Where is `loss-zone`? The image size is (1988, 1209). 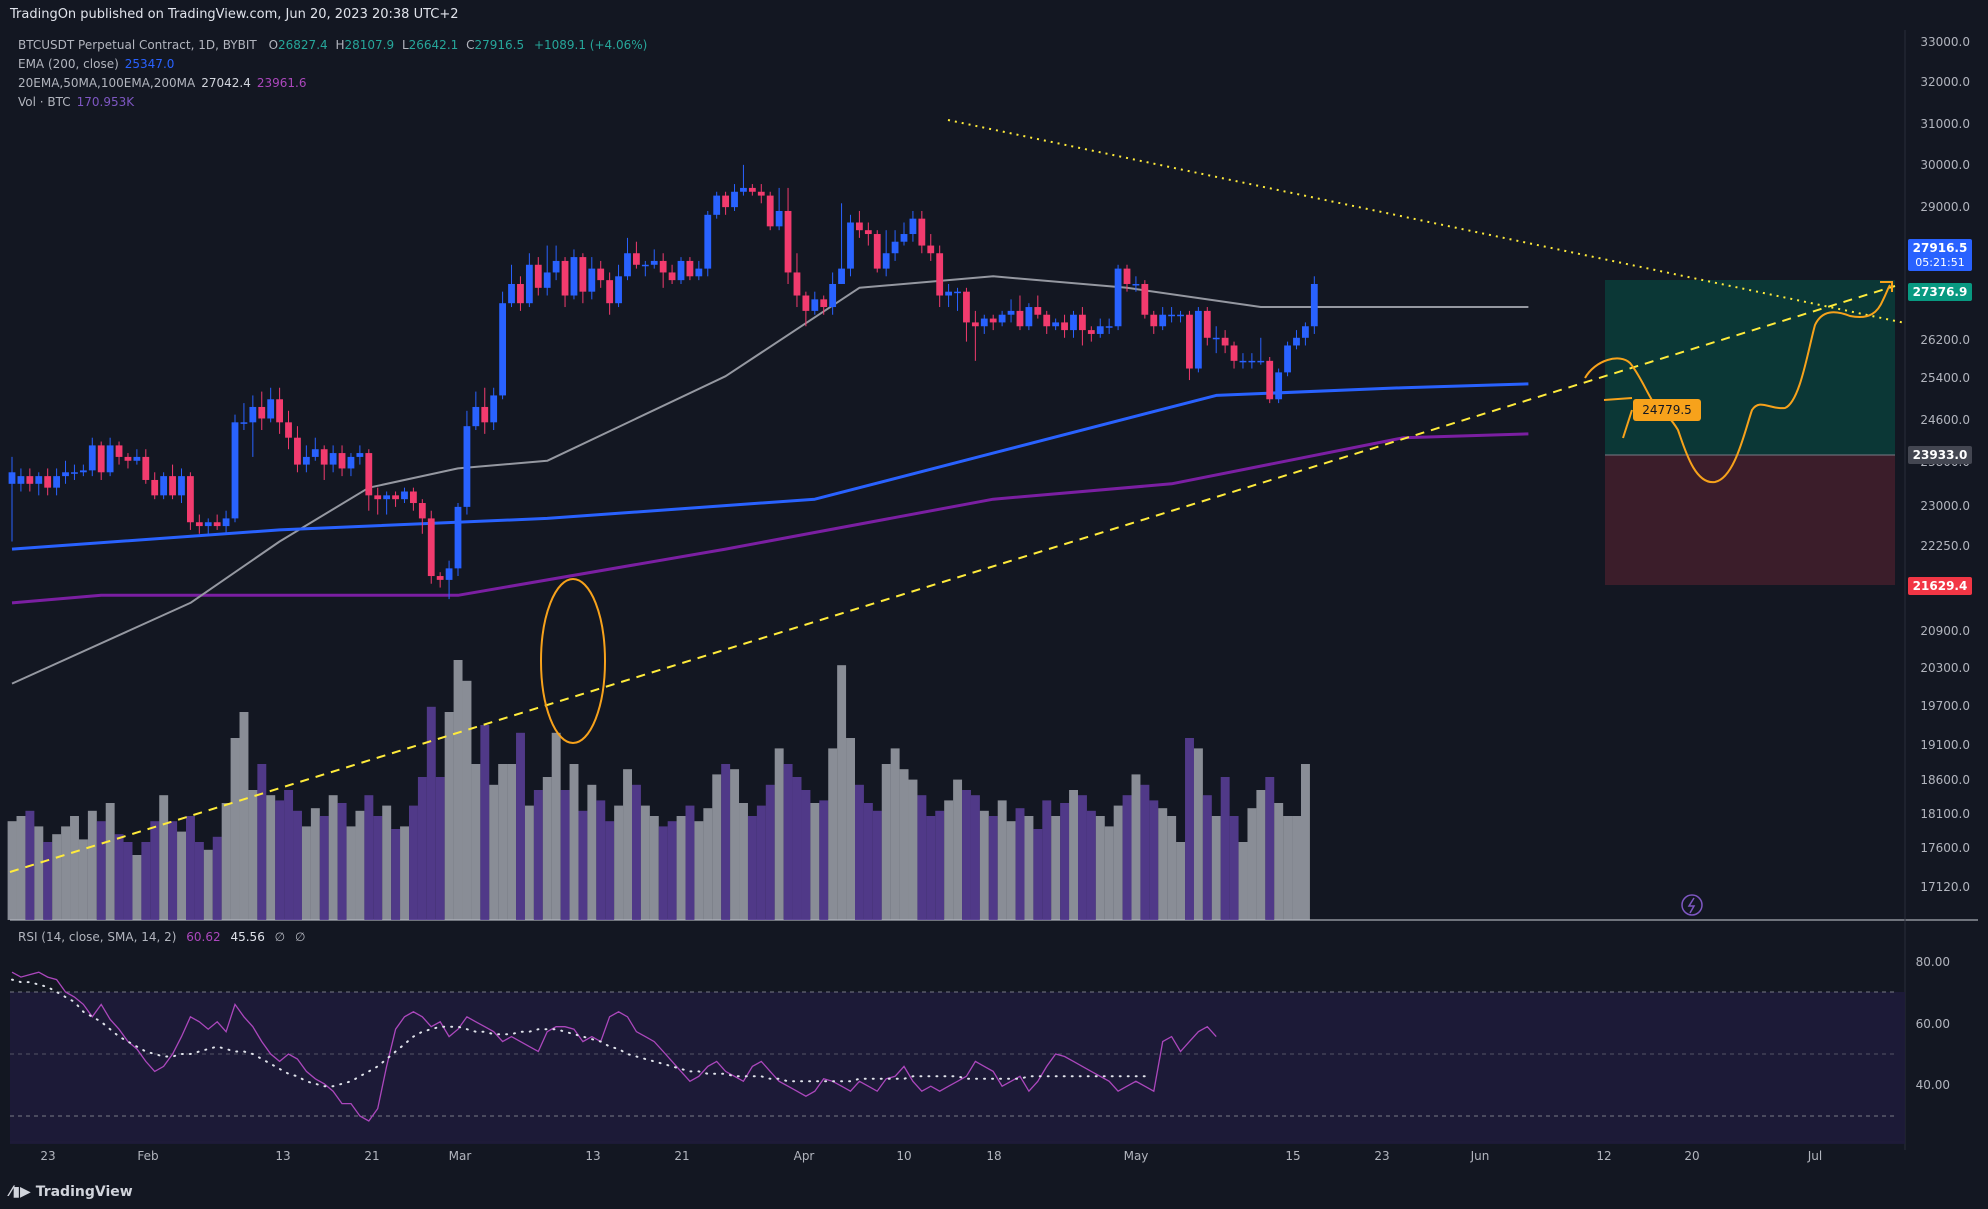 loss-zone is located at coordinates (1750, 520).